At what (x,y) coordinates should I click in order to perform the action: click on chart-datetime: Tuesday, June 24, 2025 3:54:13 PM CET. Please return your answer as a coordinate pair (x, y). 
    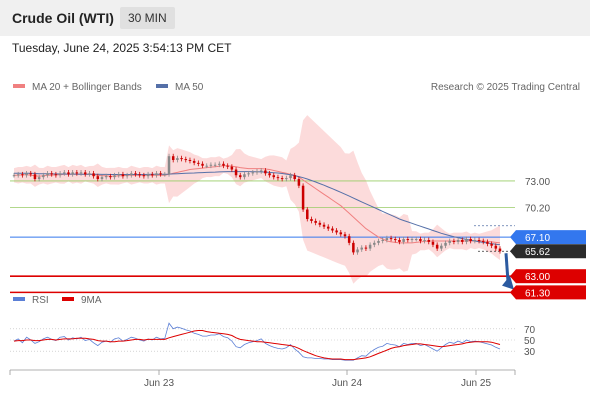
    Looking at the image, I should click on (122, 48).